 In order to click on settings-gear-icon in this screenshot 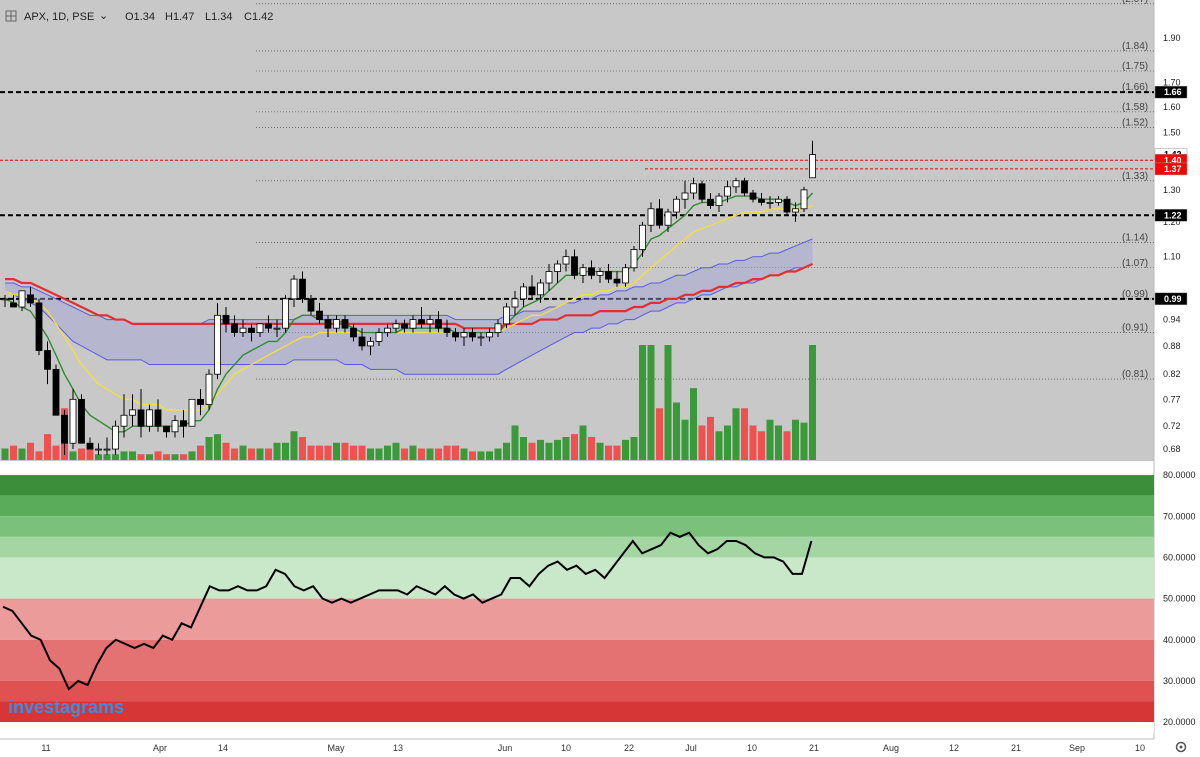, I will do `click(1181, 747)`.